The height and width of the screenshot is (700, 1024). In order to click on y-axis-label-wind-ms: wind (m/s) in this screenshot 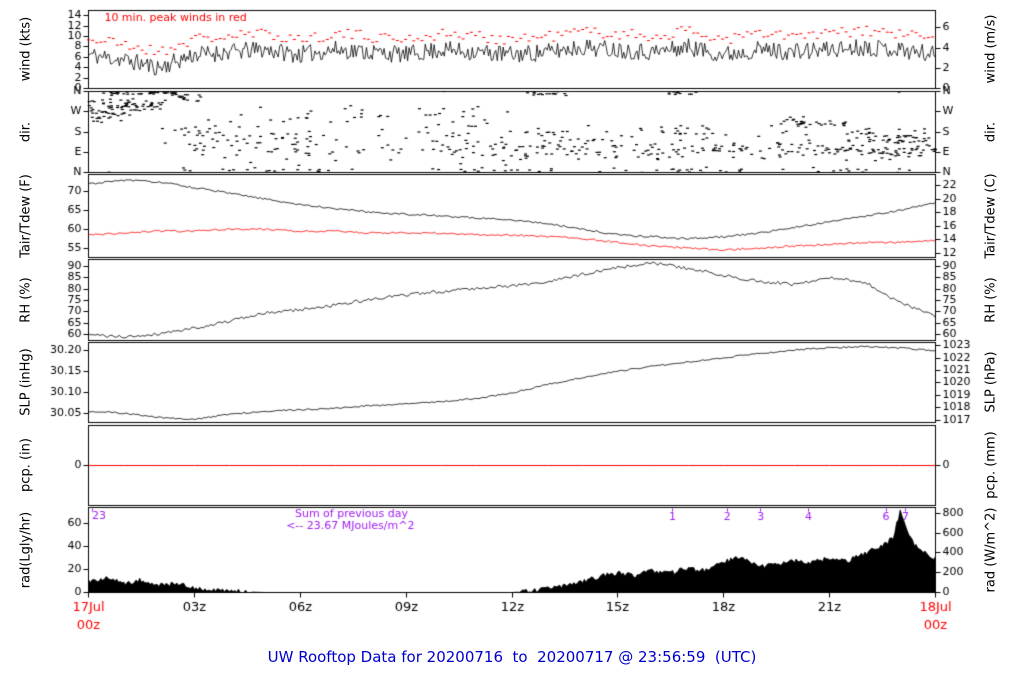, I will do `click(991, 49)`.